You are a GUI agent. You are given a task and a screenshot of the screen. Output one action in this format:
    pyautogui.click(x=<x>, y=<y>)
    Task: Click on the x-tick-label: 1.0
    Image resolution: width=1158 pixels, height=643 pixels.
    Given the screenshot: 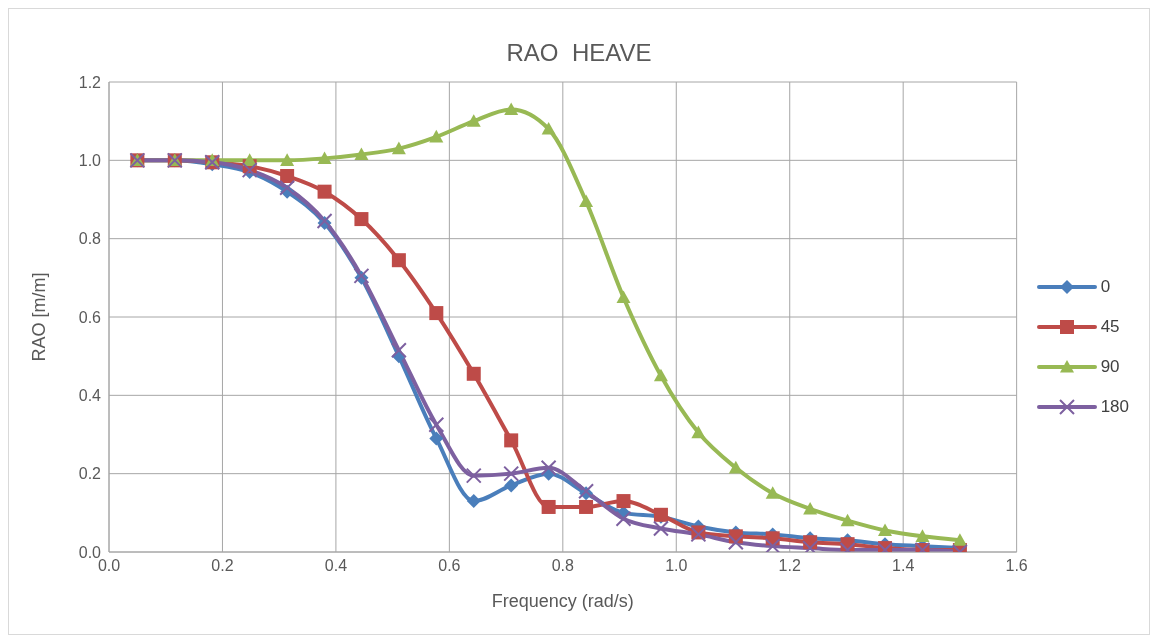 What is the action you would take?
    pyautogui.click(x=676, y=566)
    